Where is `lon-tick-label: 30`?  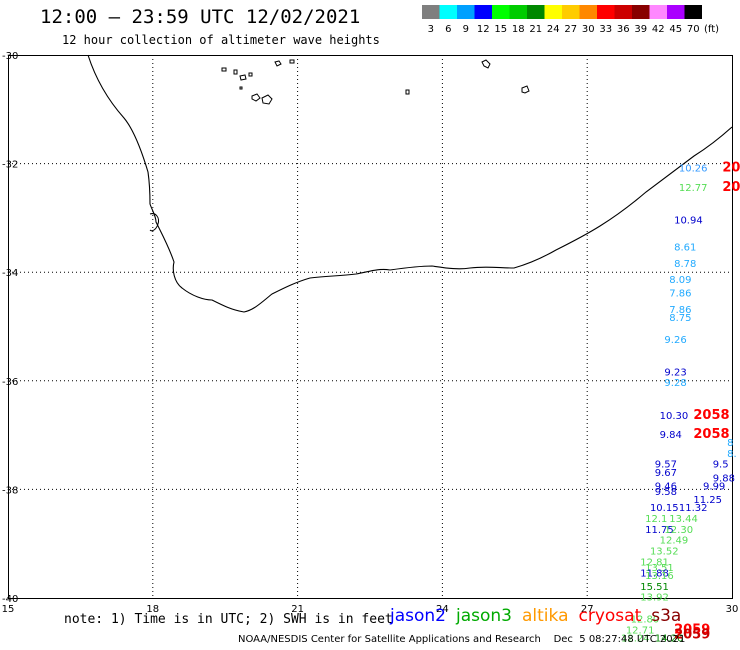 lon-tick-label: 30 is located at coordinates (732, 609).